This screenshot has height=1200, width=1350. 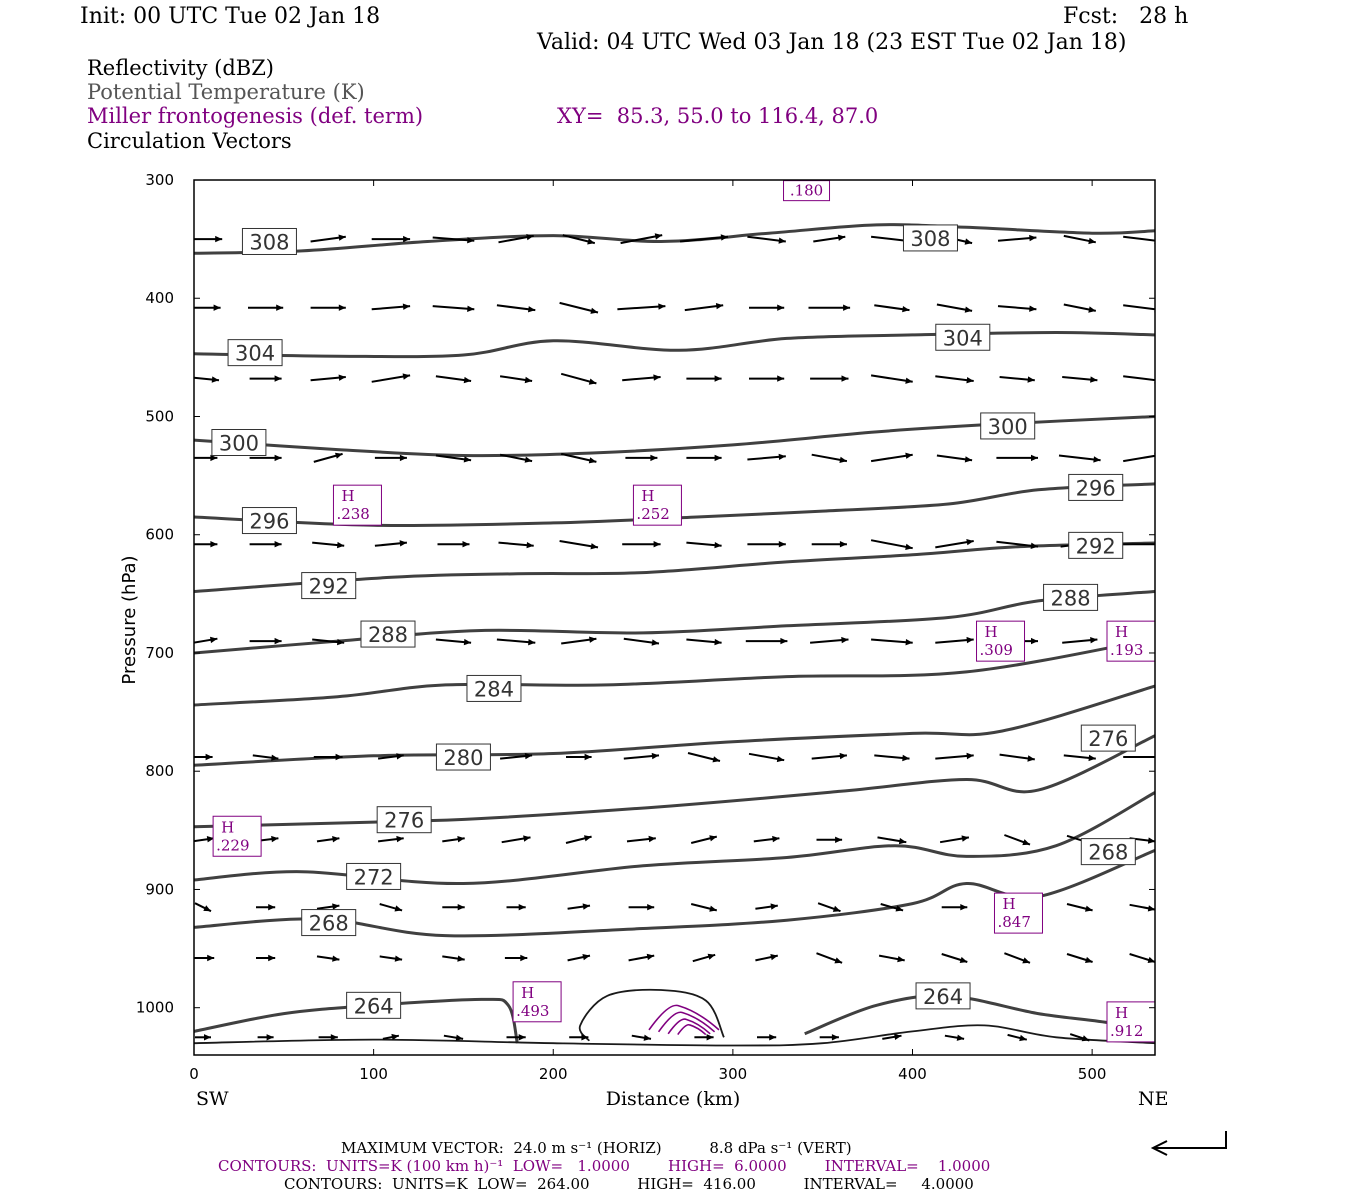 I want to click on svg-text: 276, so click(x=1108, y=739).